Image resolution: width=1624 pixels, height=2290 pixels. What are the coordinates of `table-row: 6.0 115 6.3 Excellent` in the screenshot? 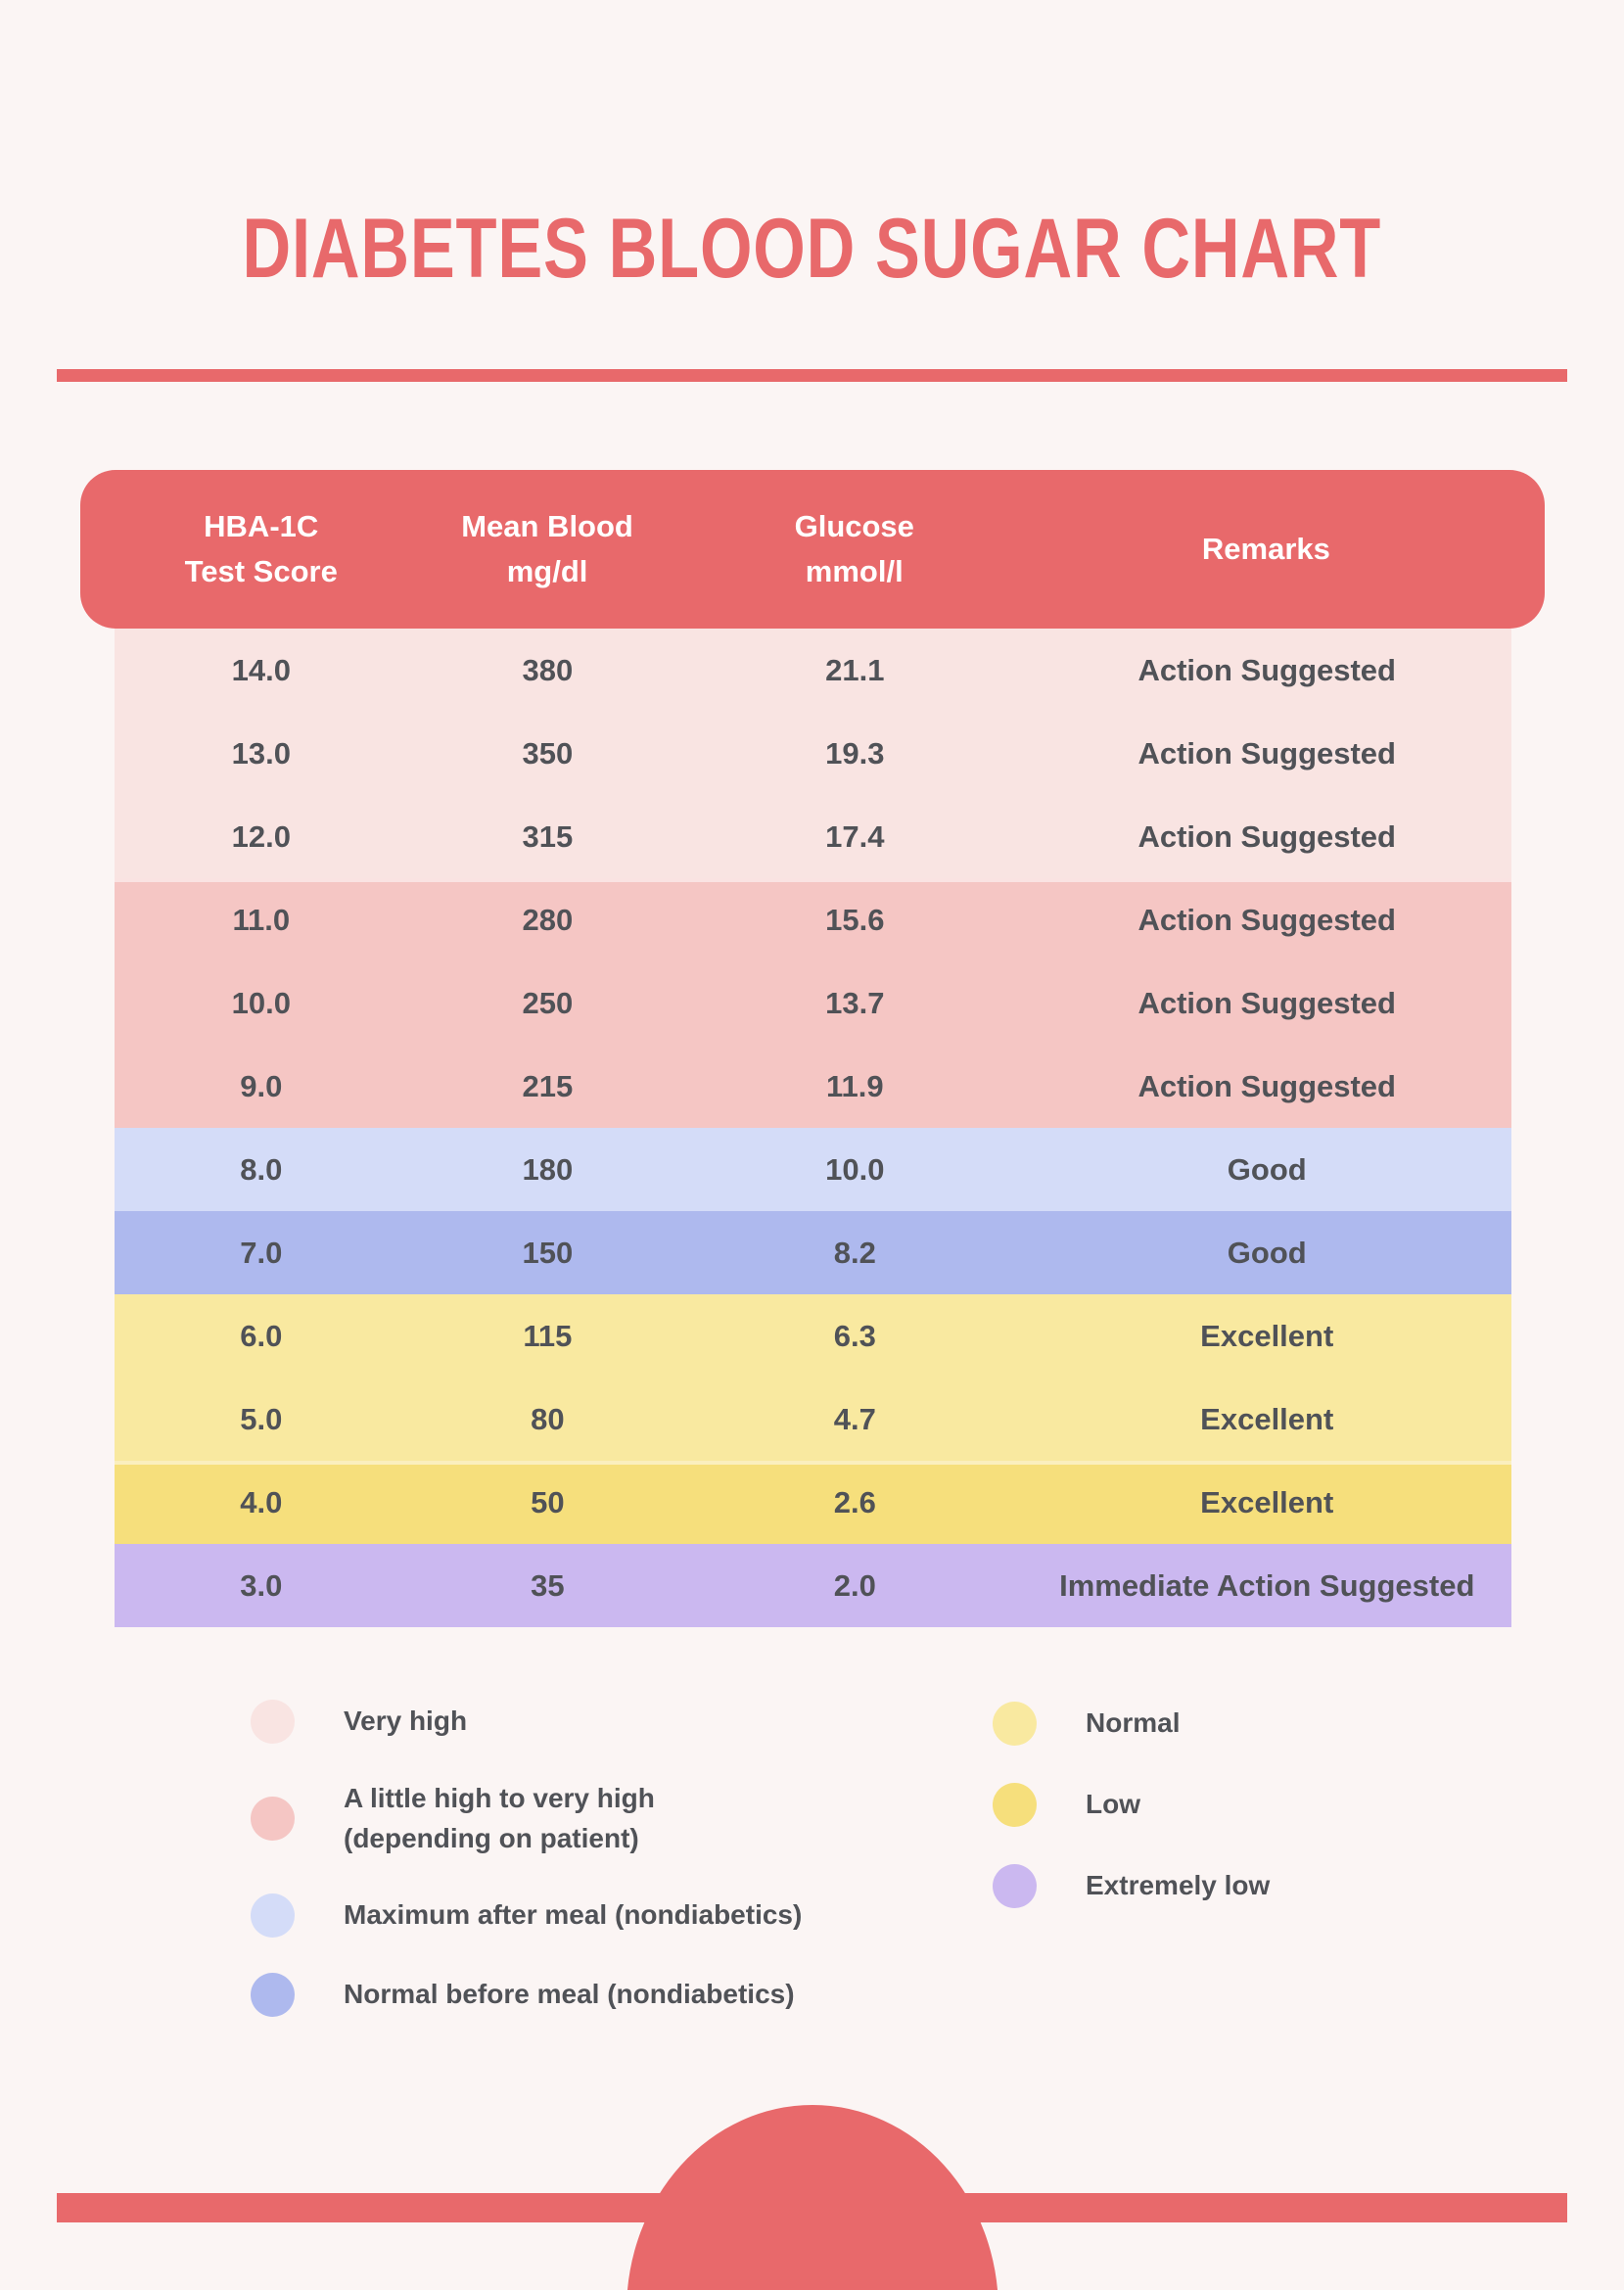 It's located at (813, 1336).